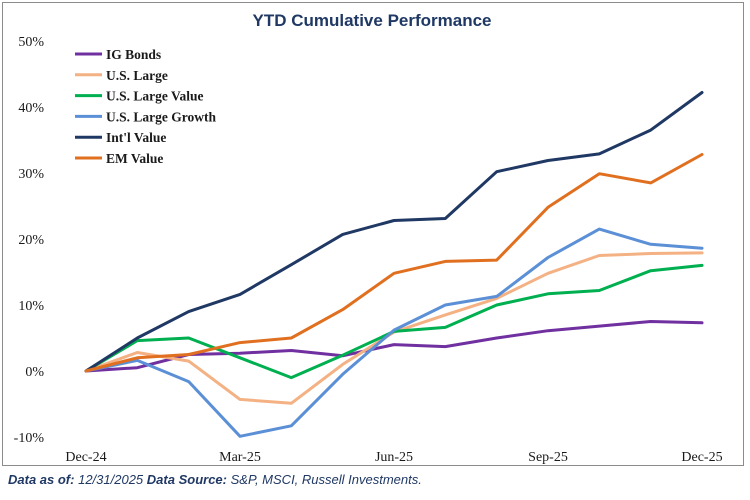 The width and height of the screenshot is (750, 500). I want to click on y-tick-label: 20%, so click(31, 240).